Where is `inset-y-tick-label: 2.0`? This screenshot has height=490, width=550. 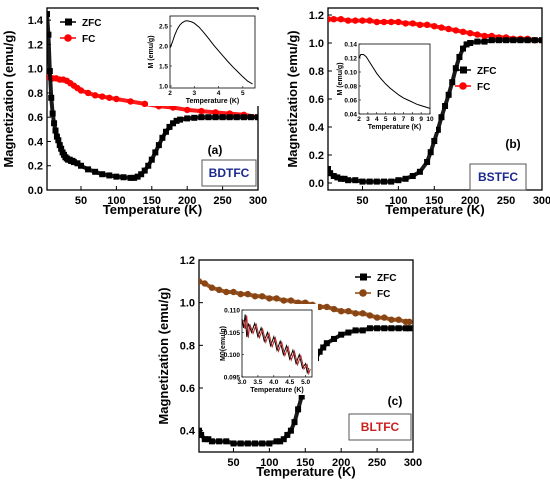
inset-y-tick-label: 2.0 is located at coordinates (163, 47).